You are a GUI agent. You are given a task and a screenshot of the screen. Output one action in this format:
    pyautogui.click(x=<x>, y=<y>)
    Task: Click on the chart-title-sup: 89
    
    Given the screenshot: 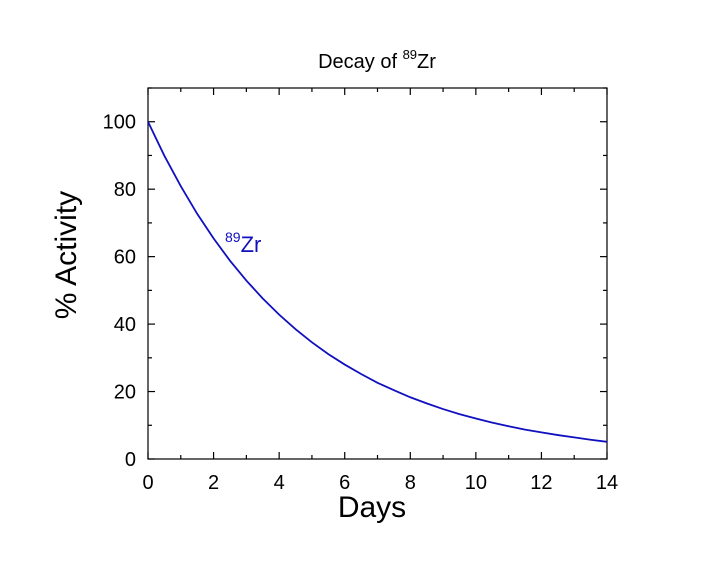 What is the action you would take?
    pyautogui.click(x=410, y=54)
    